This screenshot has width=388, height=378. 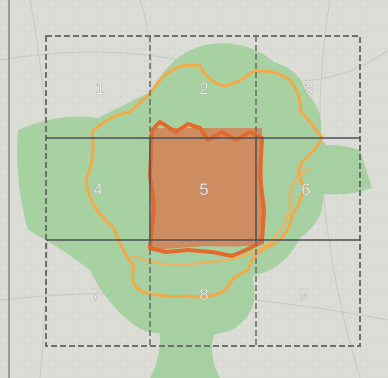 What do you see at coordinates (95, 294) in the screenshot?
I see `grid-cell-label-7: 7` at bounding box center [95, 294].